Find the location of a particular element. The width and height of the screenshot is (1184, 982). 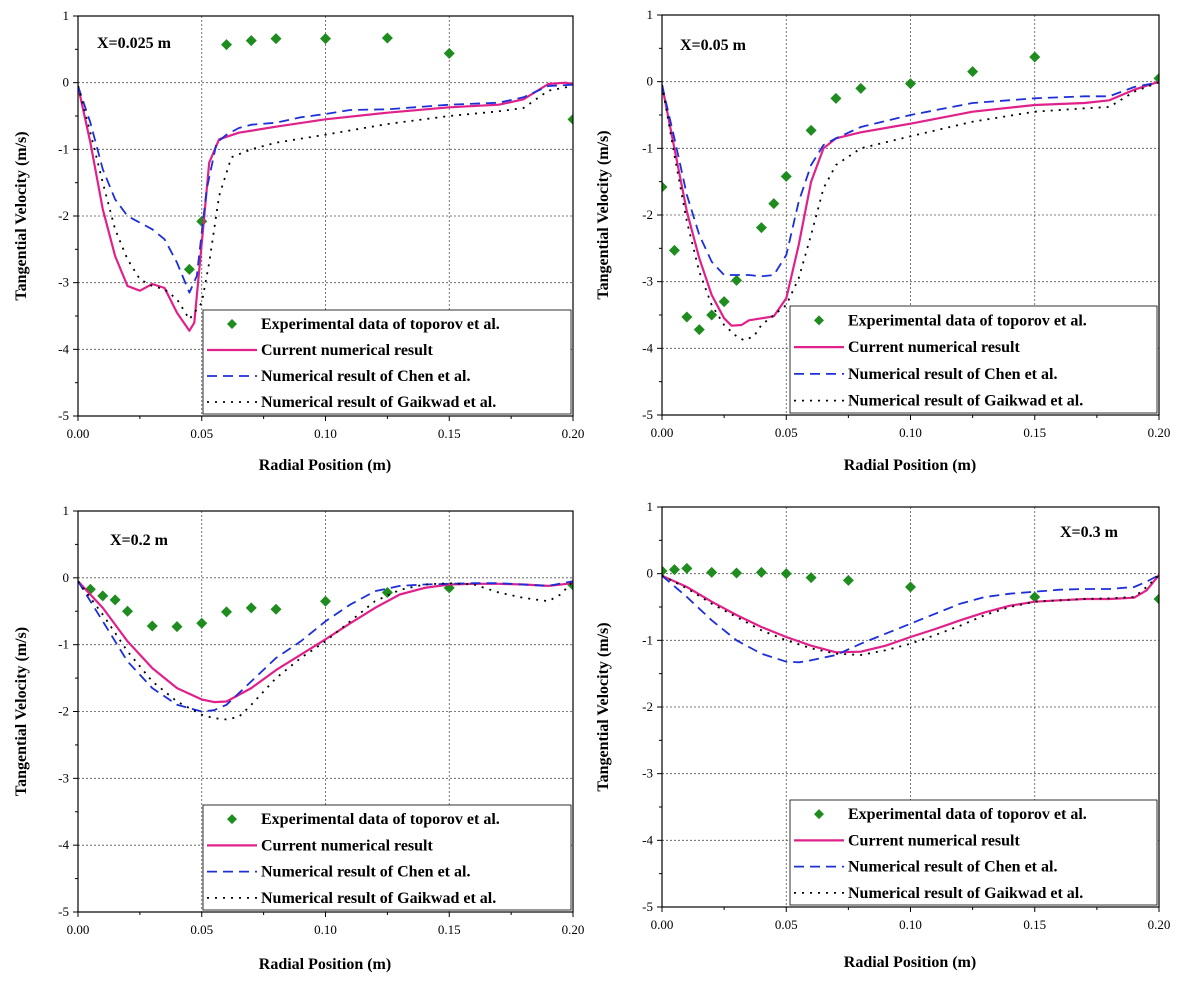

panel-label: X=0.025 m is located at coordinates (134, 43).